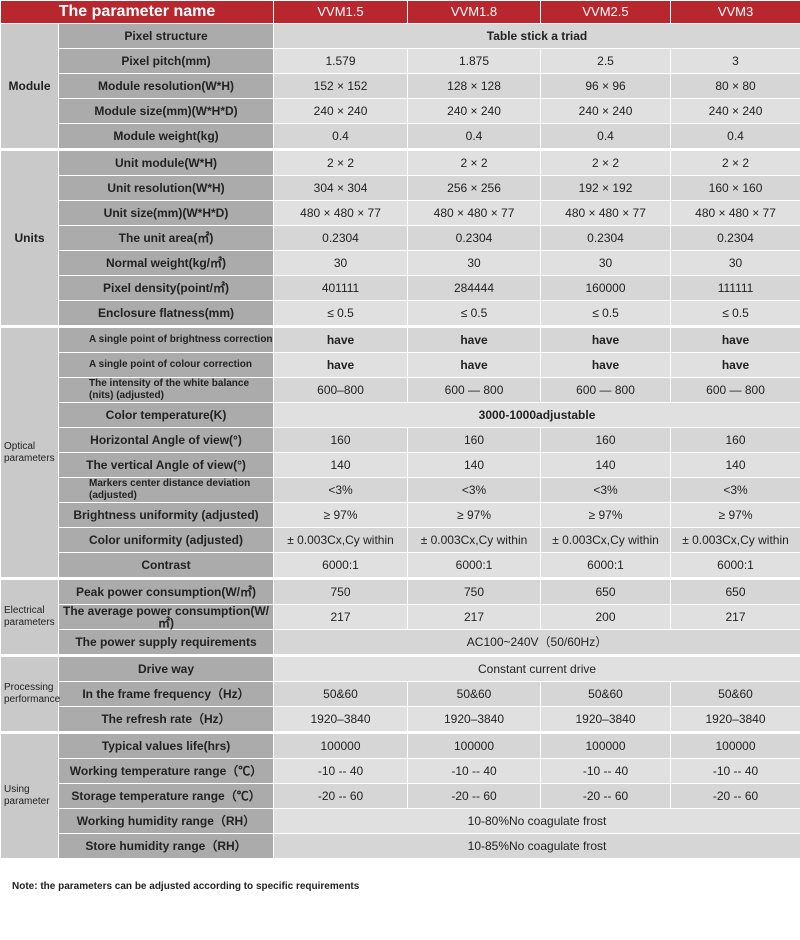 This screenshot has height=940, width=800. I want to click on value-cell: 192 × 192, so click(606, 188).